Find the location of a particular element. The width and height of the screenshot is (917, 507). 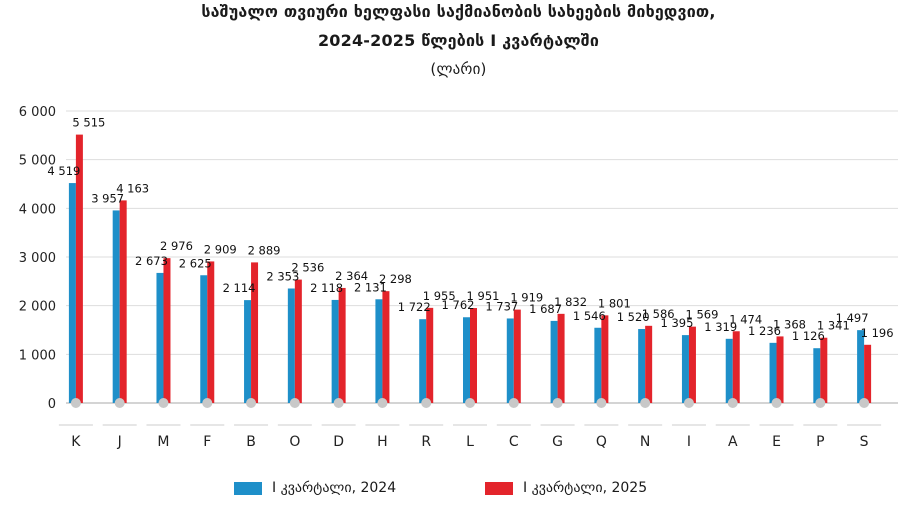

y-tick-label: 4 000 is located at coordinates (37, 209).